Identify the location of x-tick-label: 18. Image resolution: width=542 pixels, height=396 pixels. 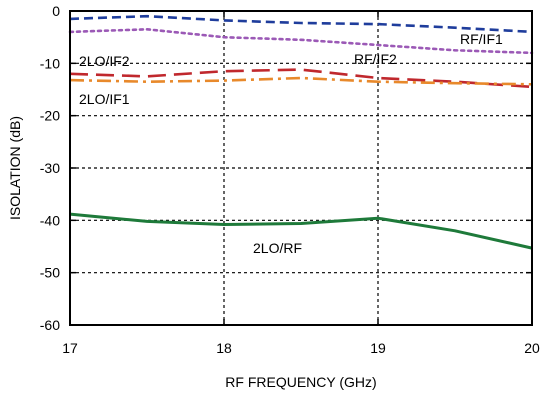
(224, 348).